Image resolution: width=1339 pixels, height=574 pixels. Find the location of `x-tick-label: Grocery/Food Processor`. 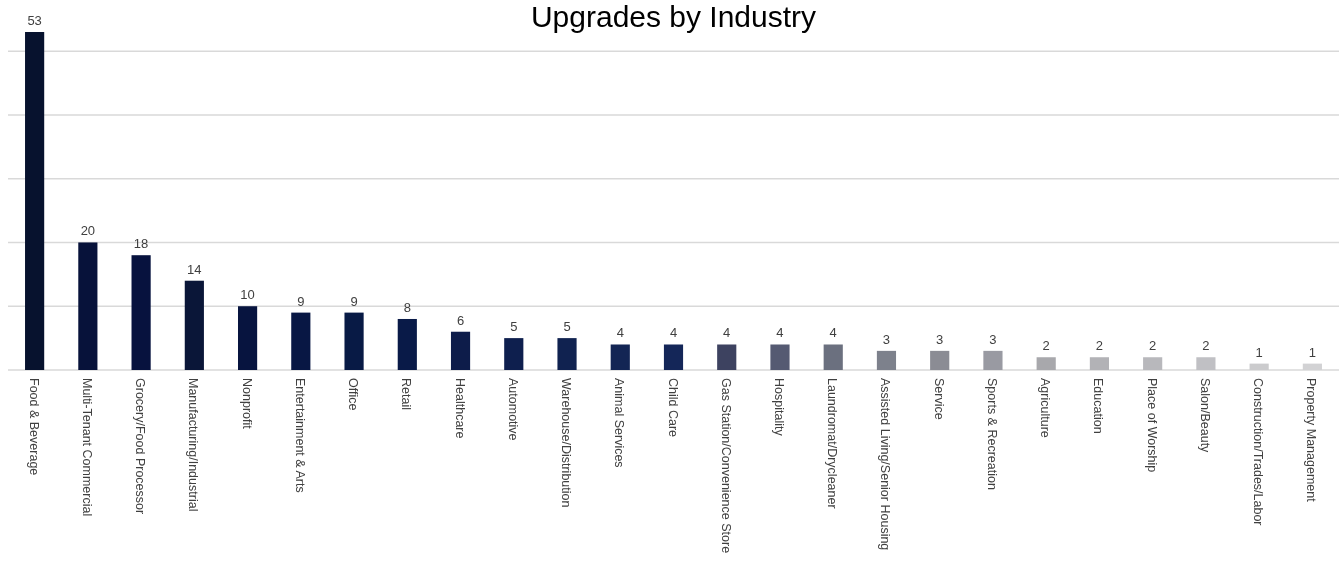

x-tick-label: Grocery/Food Processor is located at coordinates (140, 446).